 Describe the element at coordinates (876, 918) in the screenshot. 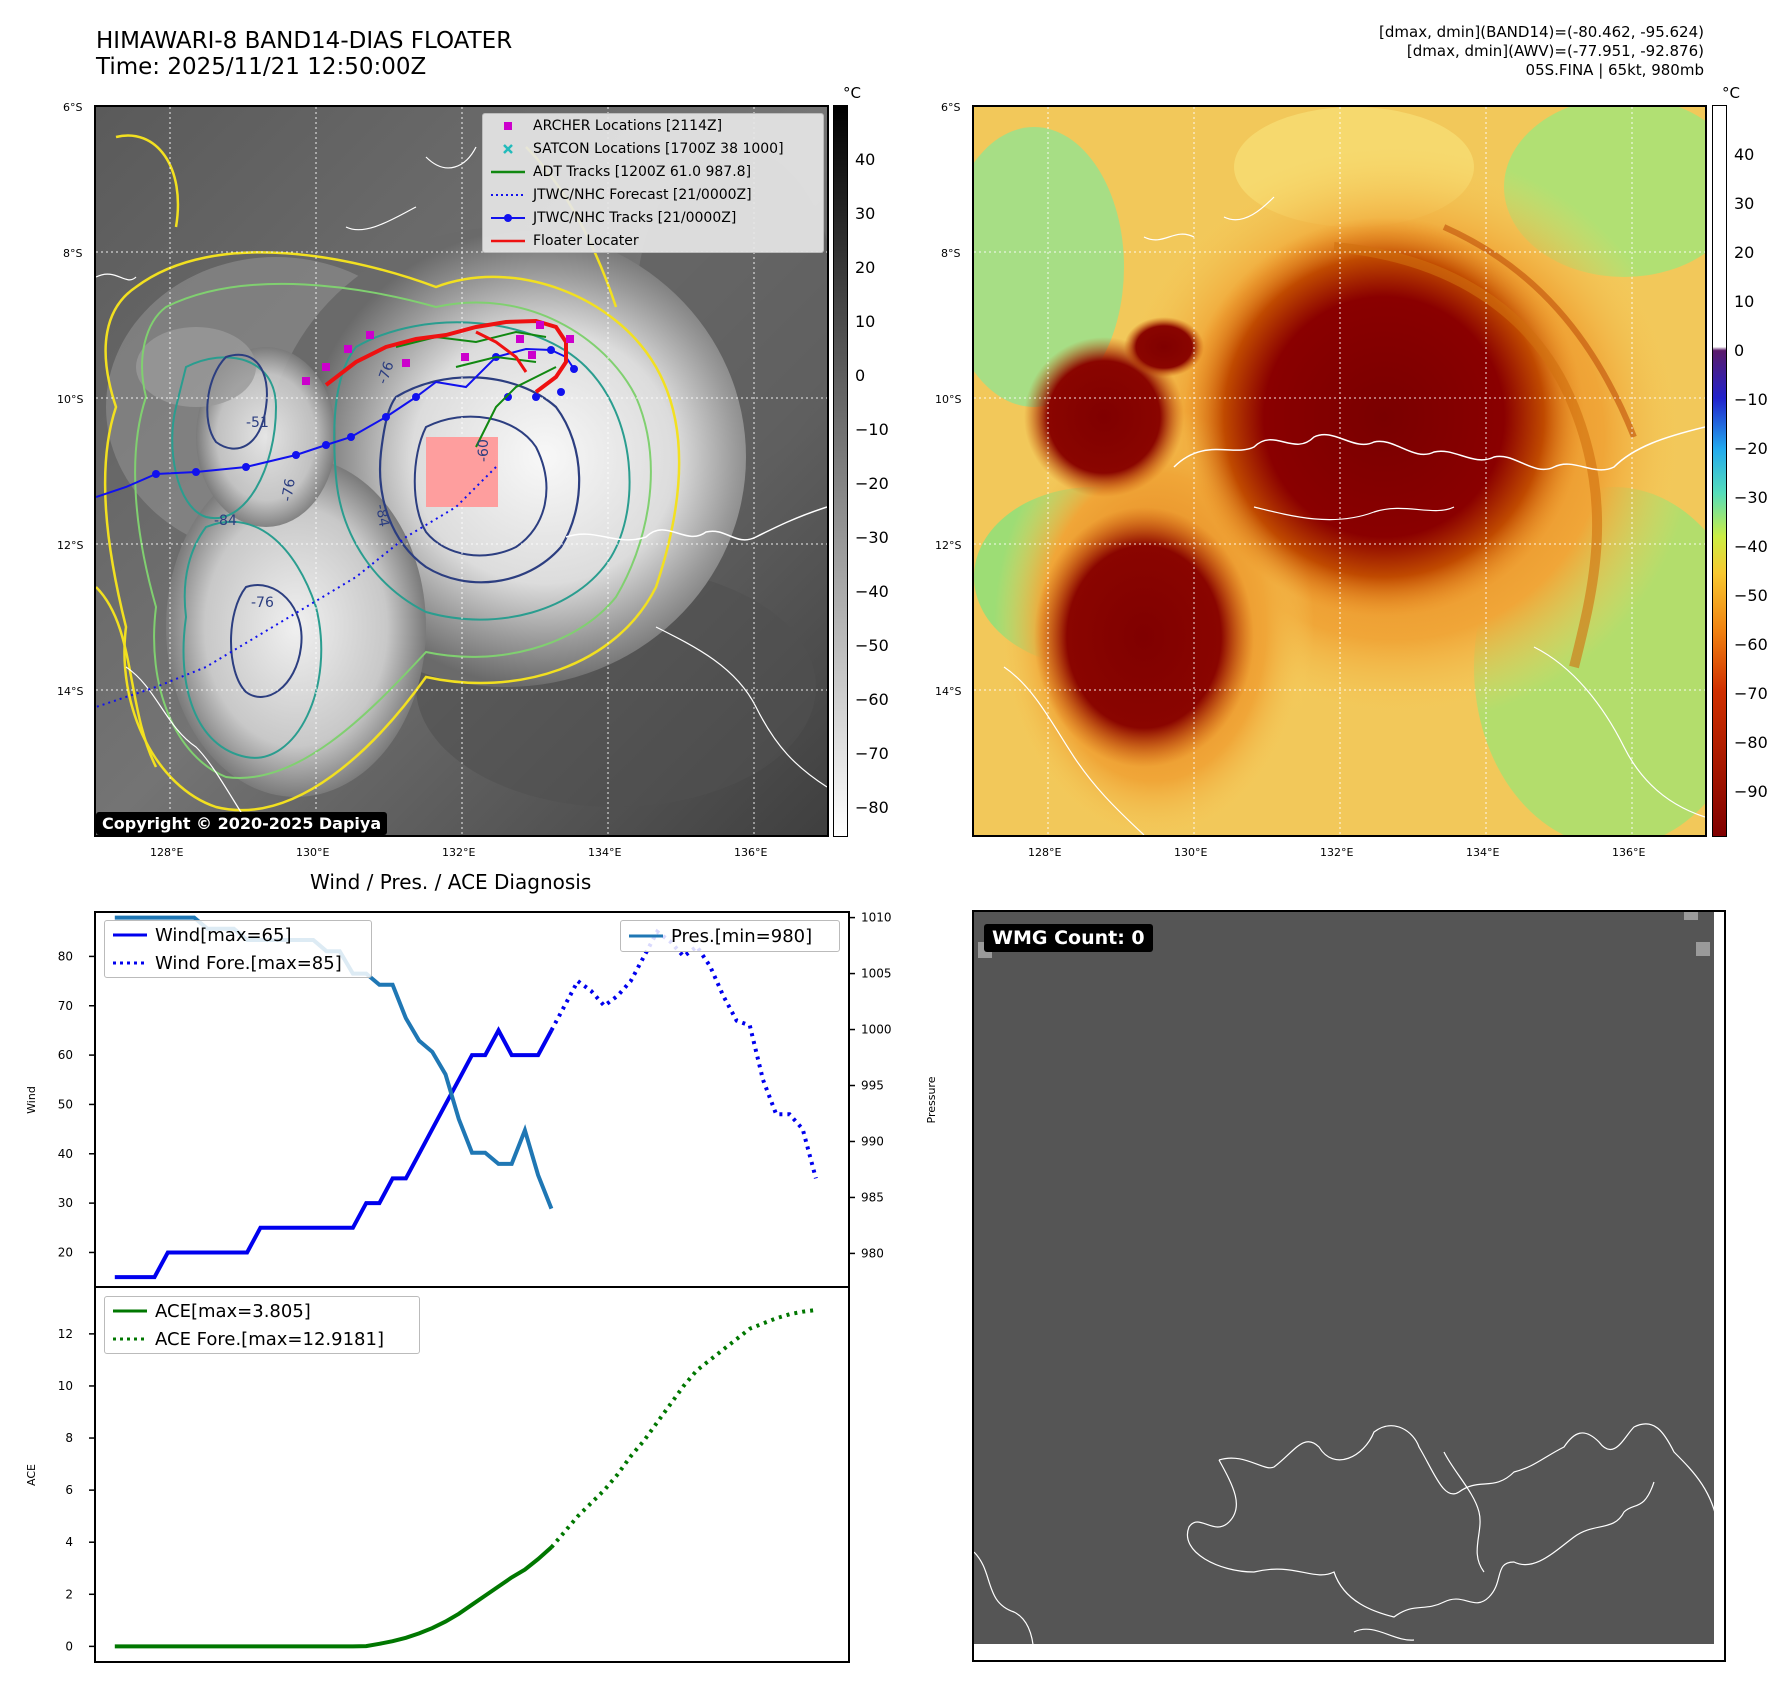

I see `y-tick-label: 1010` at that location.